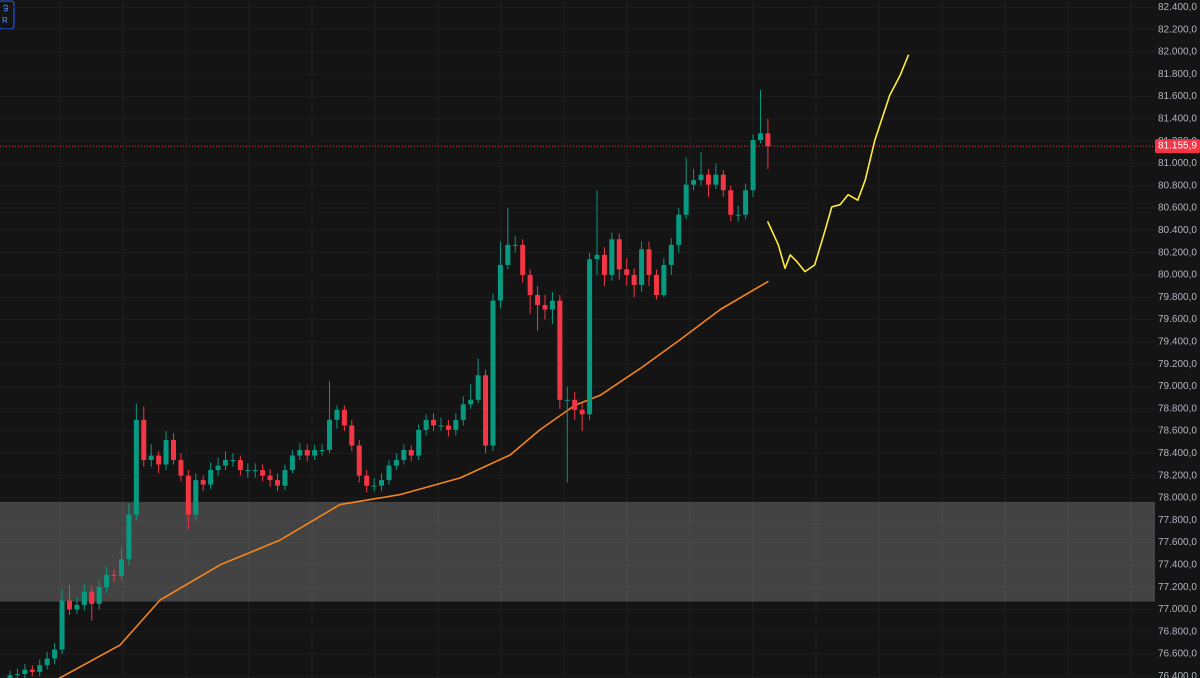 The image size is (1200, 678). Describe the element at coordinates (1177, 252) in the screenshot. I see `y-tick-label: 80.200,0` at that location.